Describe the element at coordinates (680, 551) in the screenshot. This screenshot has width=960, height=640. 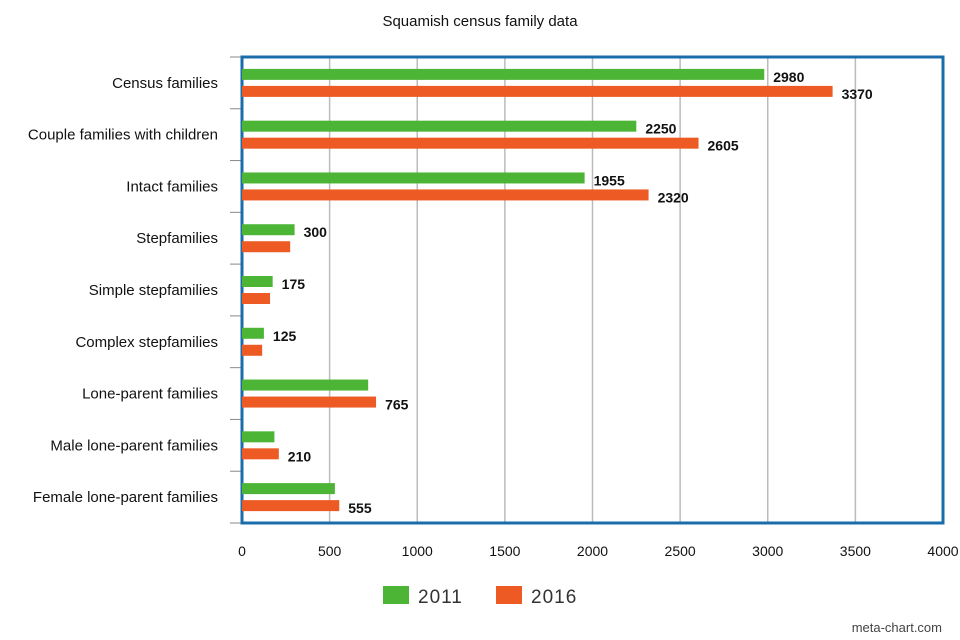
I see `x-tick-label: 2500` at that location.